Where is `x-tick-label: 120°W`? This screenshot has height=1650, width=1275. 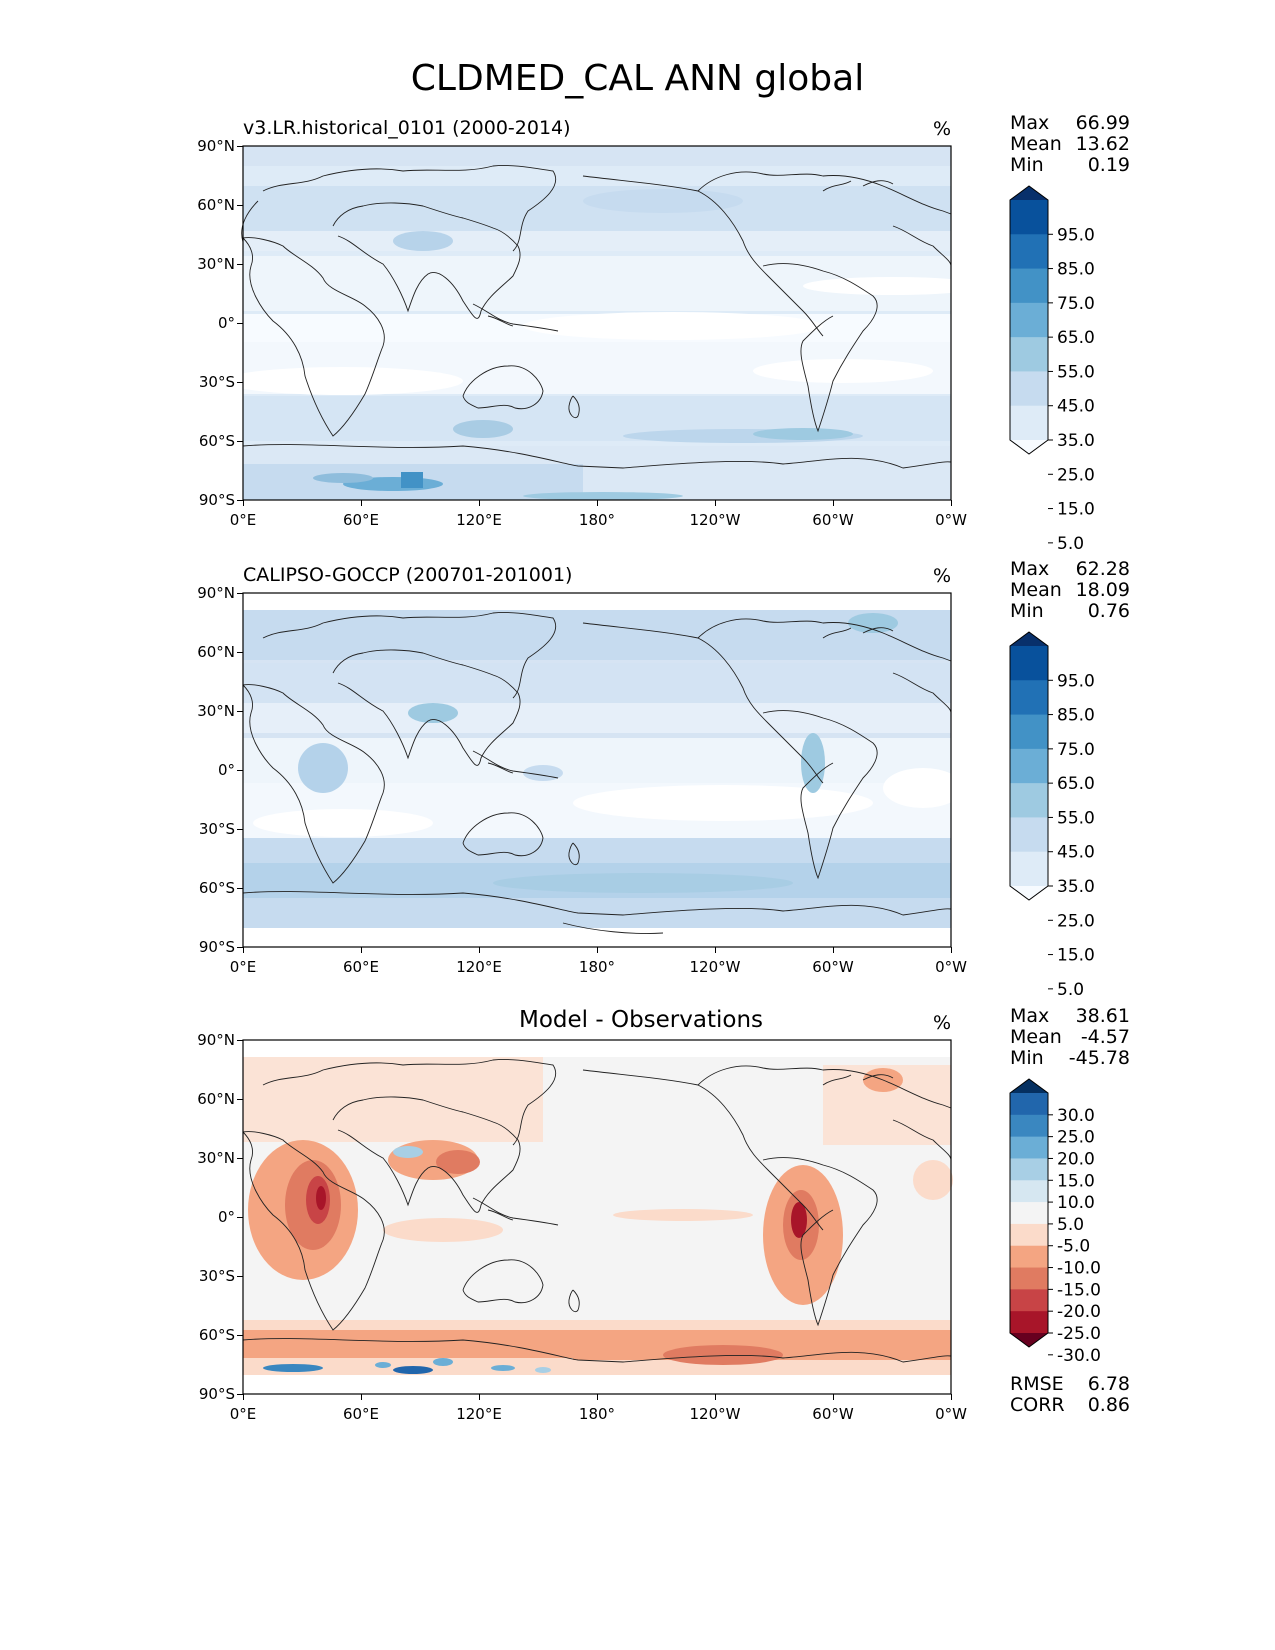 x-tick-label: 120°W is located at coordinates (715, 1414).